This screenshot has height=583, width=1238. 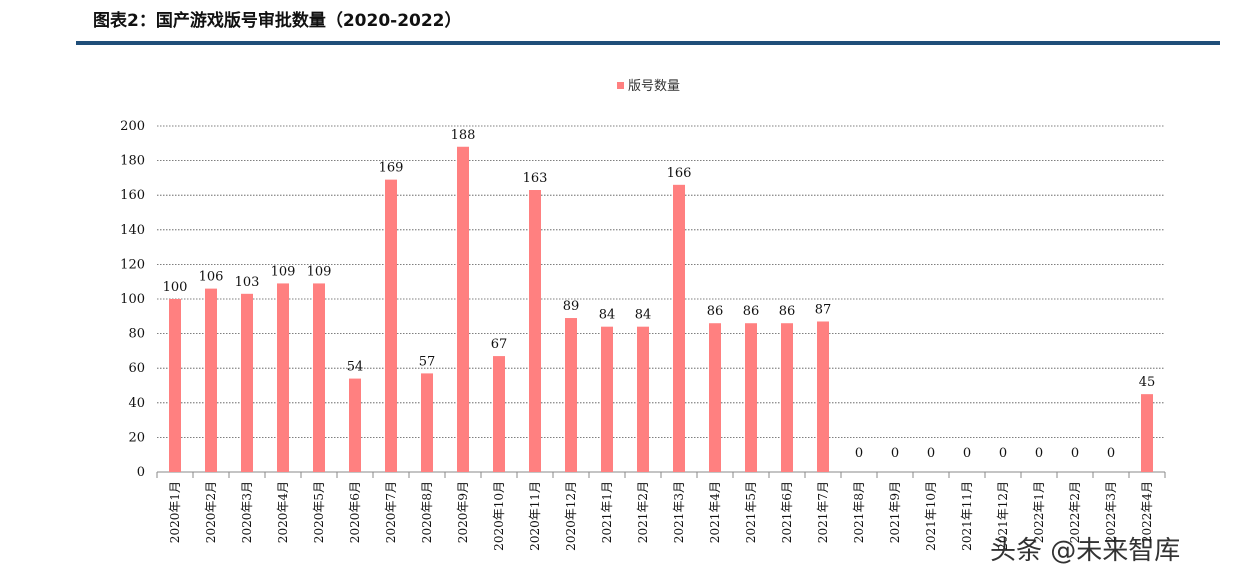 What do you see at coordinates (895, 512) in the screenshot?
I see `category-label: 2021年9月` at bounding box center [895, 512].